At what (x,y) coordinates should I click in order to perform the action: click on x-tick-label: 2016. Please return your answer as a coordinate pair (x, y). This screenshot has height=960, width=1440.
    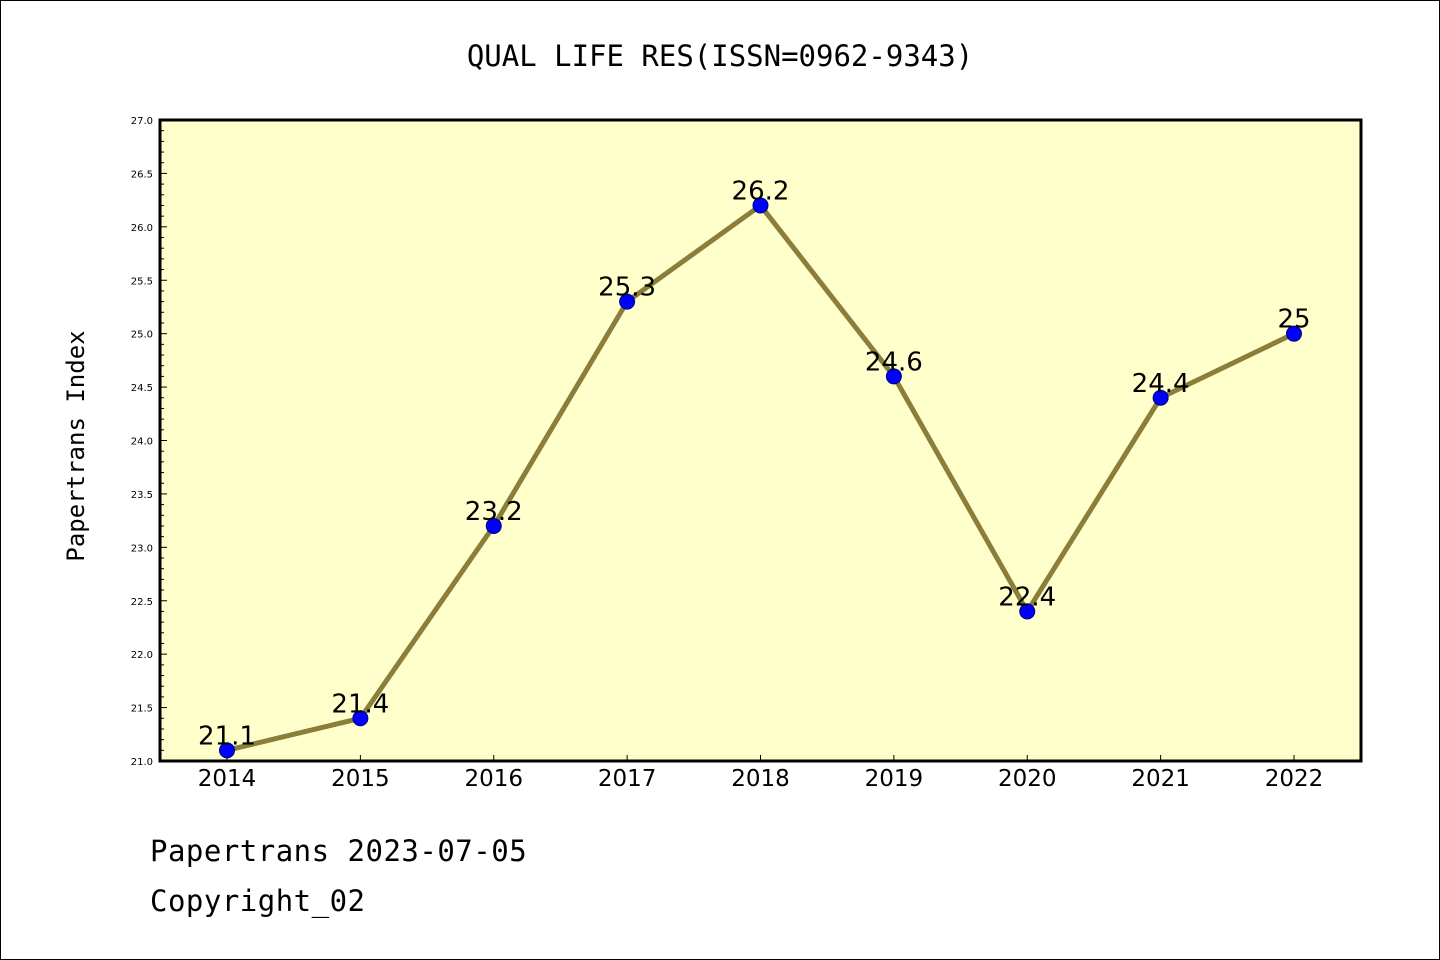
    Looking at the image, I should click on (493, 779).